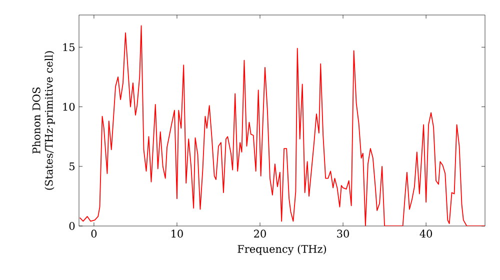  I want to click on y-tick-label: 0, so click(72, 226).